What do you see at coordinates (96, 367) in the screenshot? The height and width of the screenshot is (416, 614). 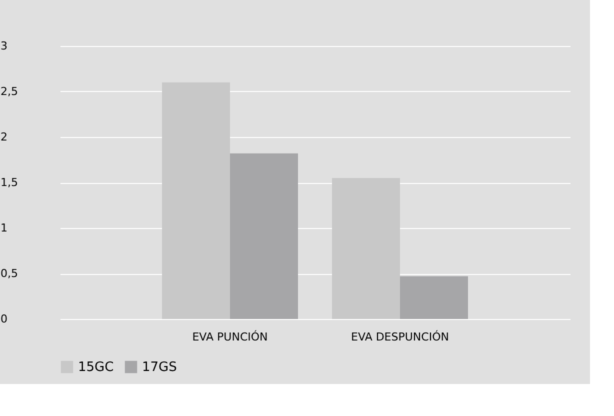 I see `legend-label: 15GC` at bounding box center [96, 367].